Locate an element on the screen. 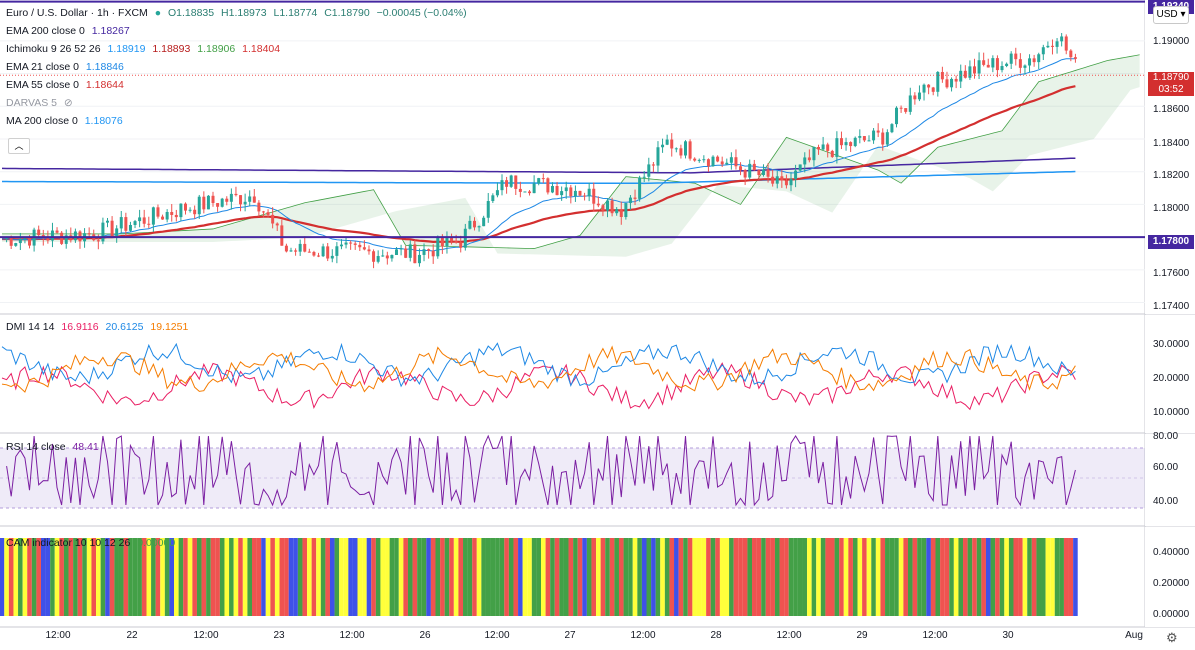  dmi-axis: 30.0000 20.0000 10.0000 is located at coordinates (1170, 374).